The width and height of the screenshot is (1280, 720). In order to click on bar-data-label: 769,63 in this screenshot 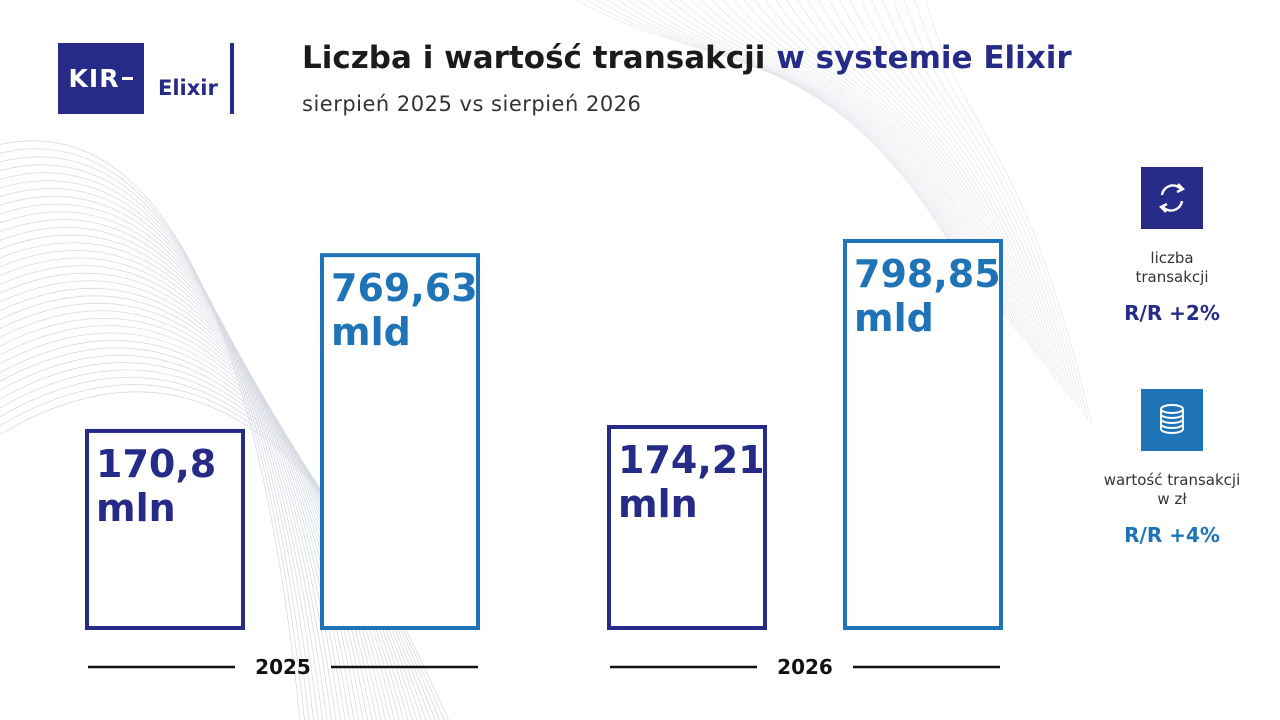, I will do `click(404, 288)`.